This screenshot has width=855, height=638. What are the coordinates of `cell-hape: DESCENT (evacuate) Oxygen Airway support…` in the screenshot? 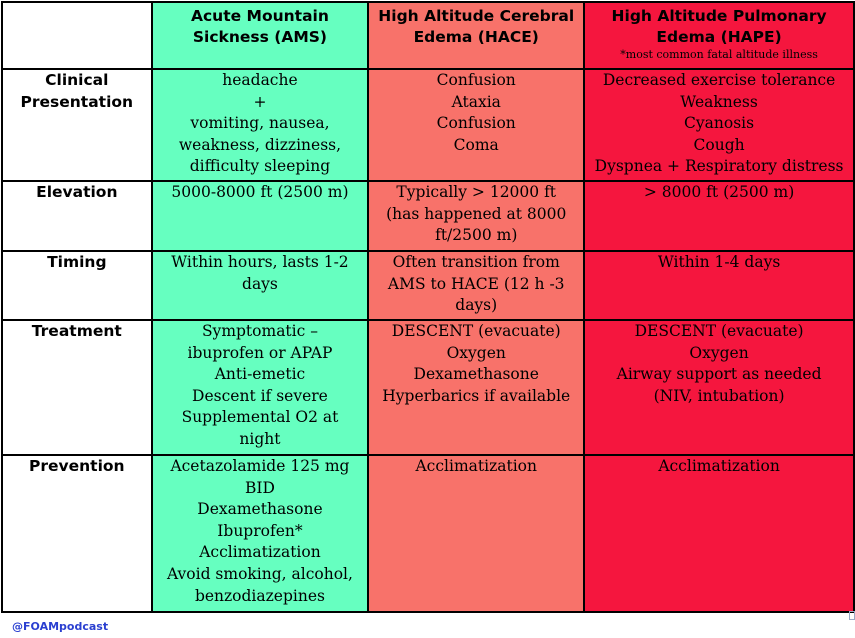 It's located at (719, 387).